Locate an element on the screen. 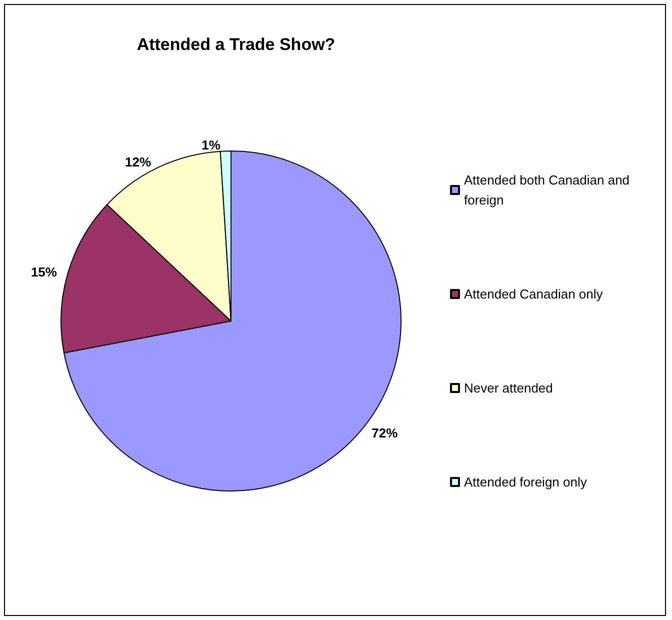 The height and width of the screenshot is (620, 672). data-label: 12% is located at coordinates (138, 162).